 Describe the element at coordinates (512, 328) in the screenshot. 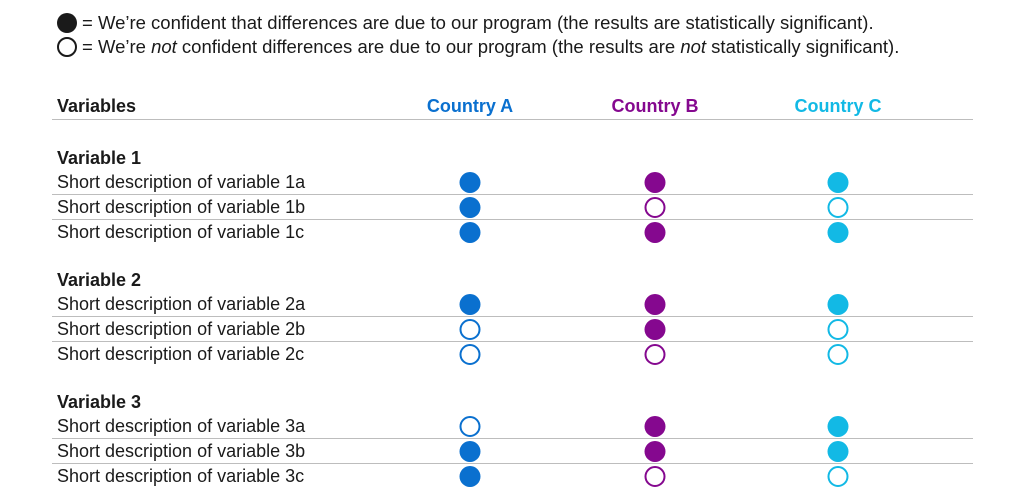

I see `table-row: Short description of variable 2b` at that location.